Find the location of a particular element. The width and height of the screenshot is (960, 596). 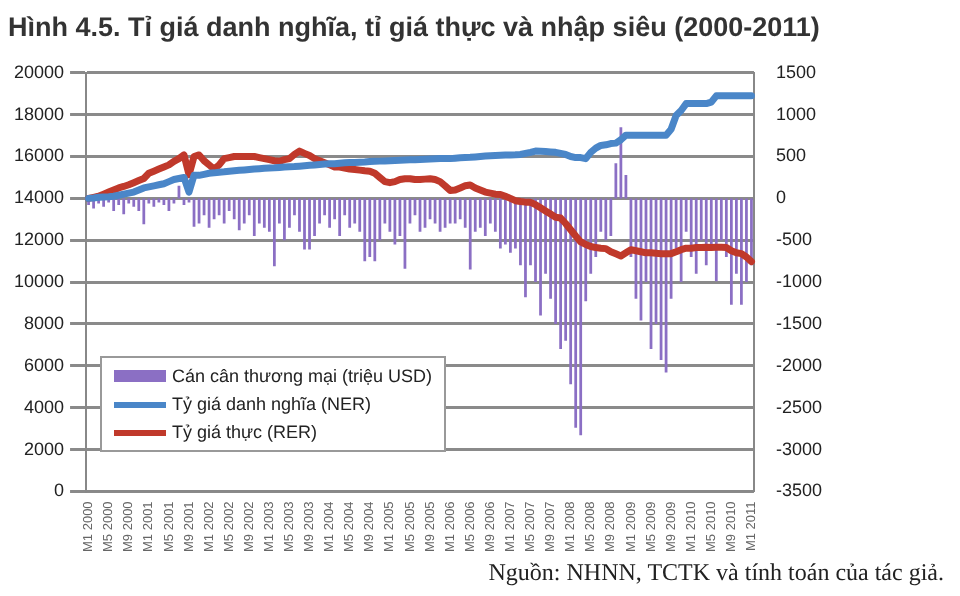

y2-tick-label: -500 is located at coordinates (793, 239).